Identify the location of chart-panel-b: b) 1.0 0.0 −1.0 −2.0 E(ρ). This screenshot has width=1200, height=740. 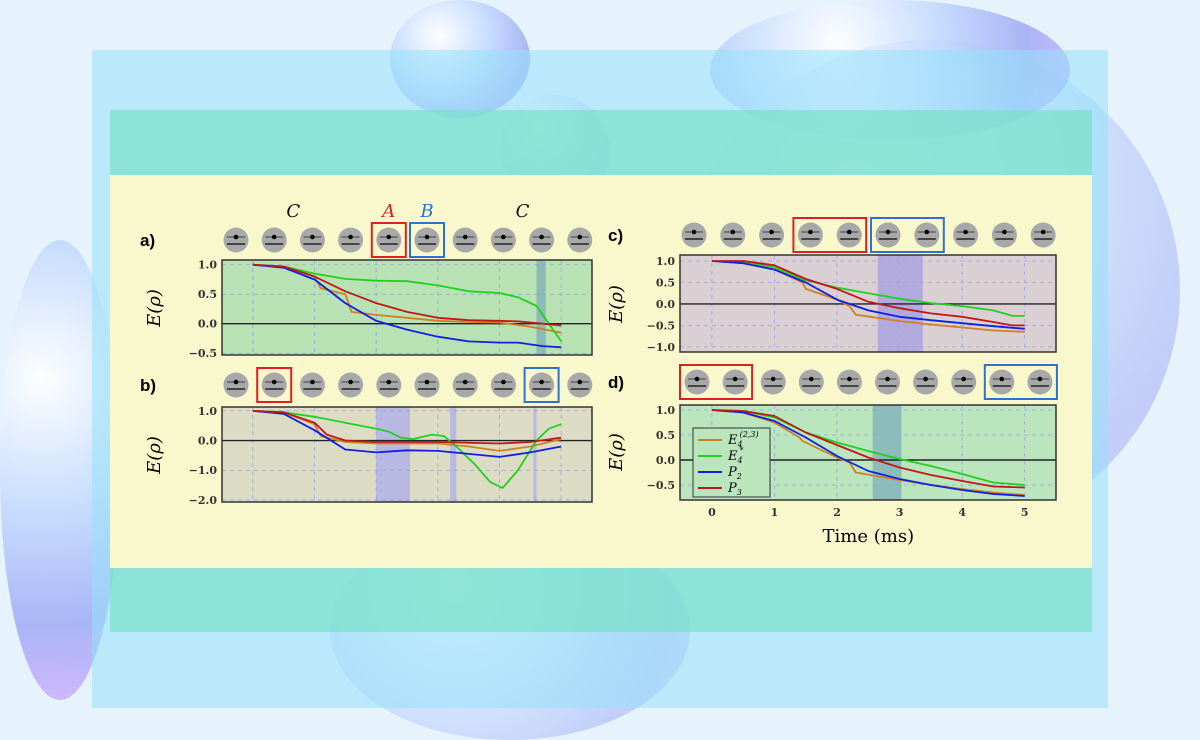
(366, 437).